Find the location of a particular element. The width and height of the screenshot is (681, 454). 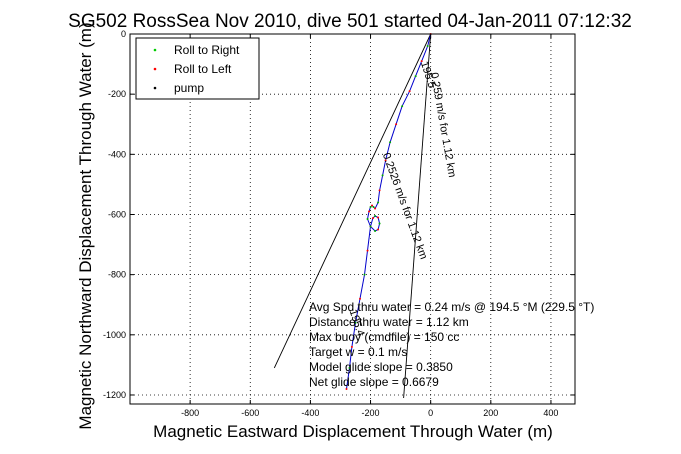

stat-line: Target w = 0.1 m/s is located at coordinates (358, 352).